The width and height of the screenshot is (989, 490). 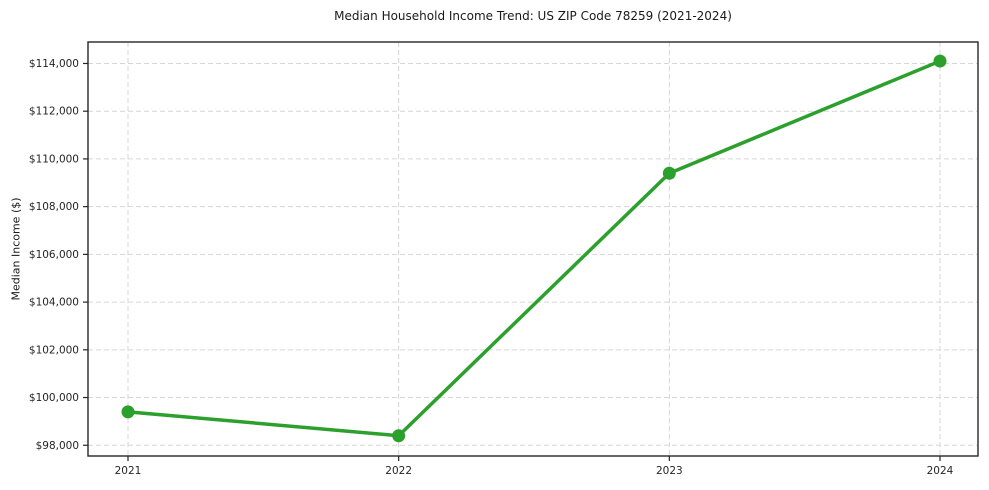 I want to click on y-tick-label: $102,000, so click(x=54, y=350).